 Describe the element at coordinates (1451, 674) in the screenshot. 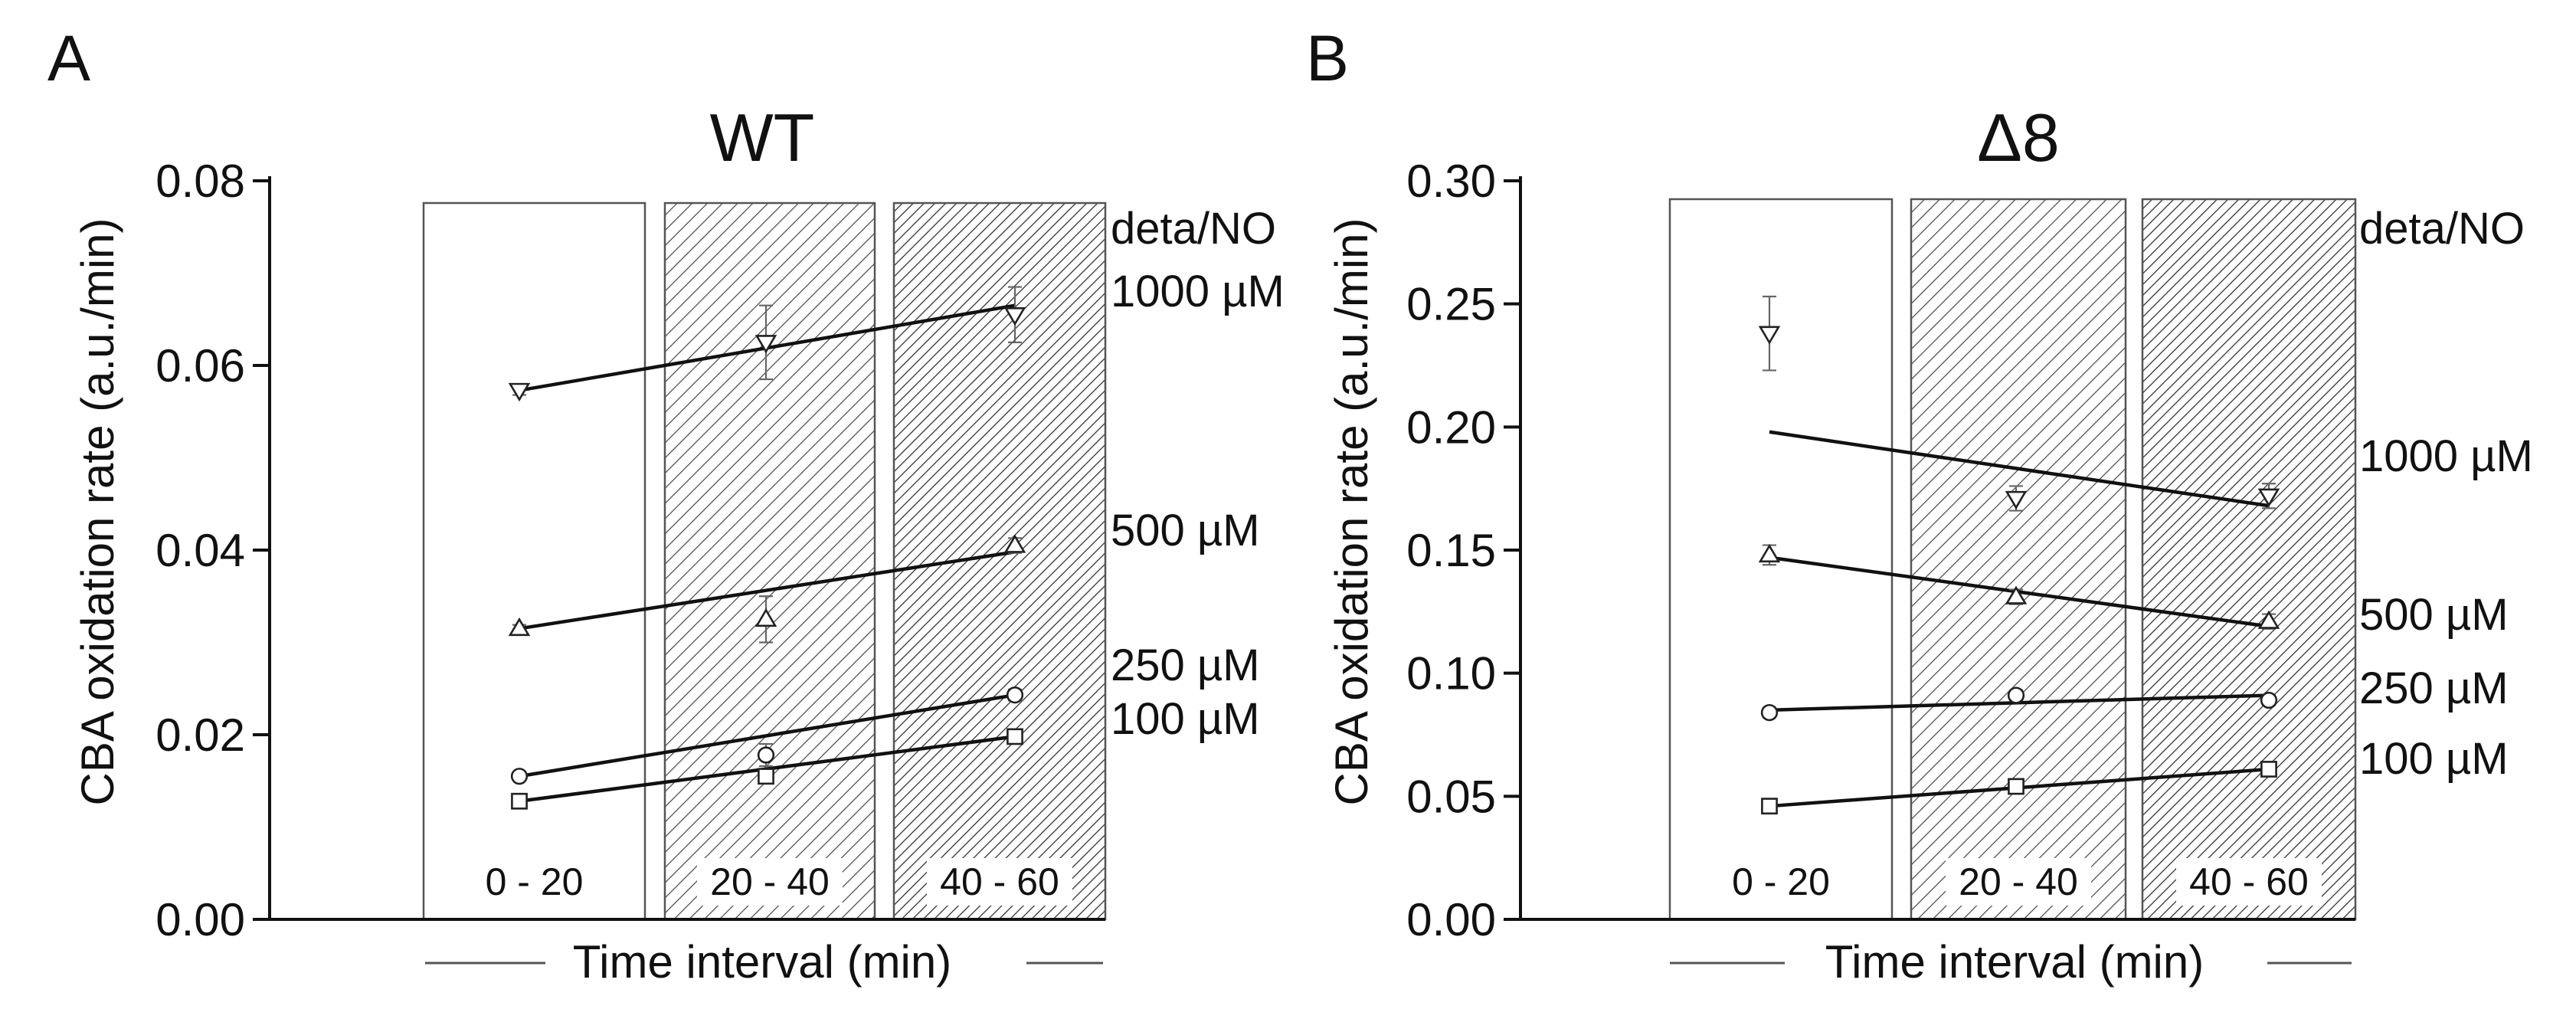

I see `y-tick-label: 0.10` at that location.